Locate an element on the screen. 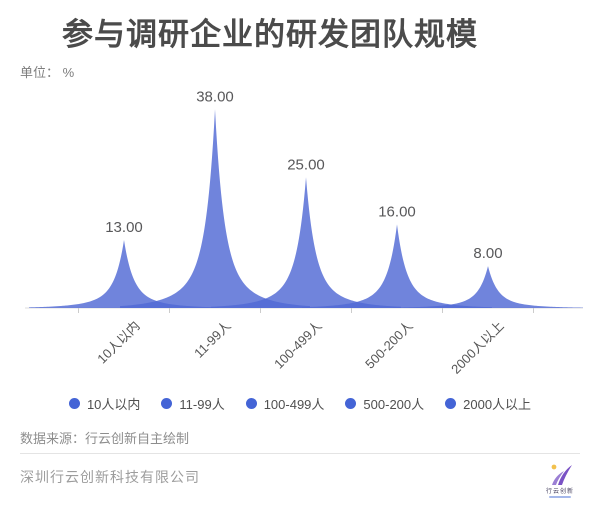 The height and width of the screenshot is (510, 600). x-axis-label: 500-200人 is located at coordinates (389, 345).